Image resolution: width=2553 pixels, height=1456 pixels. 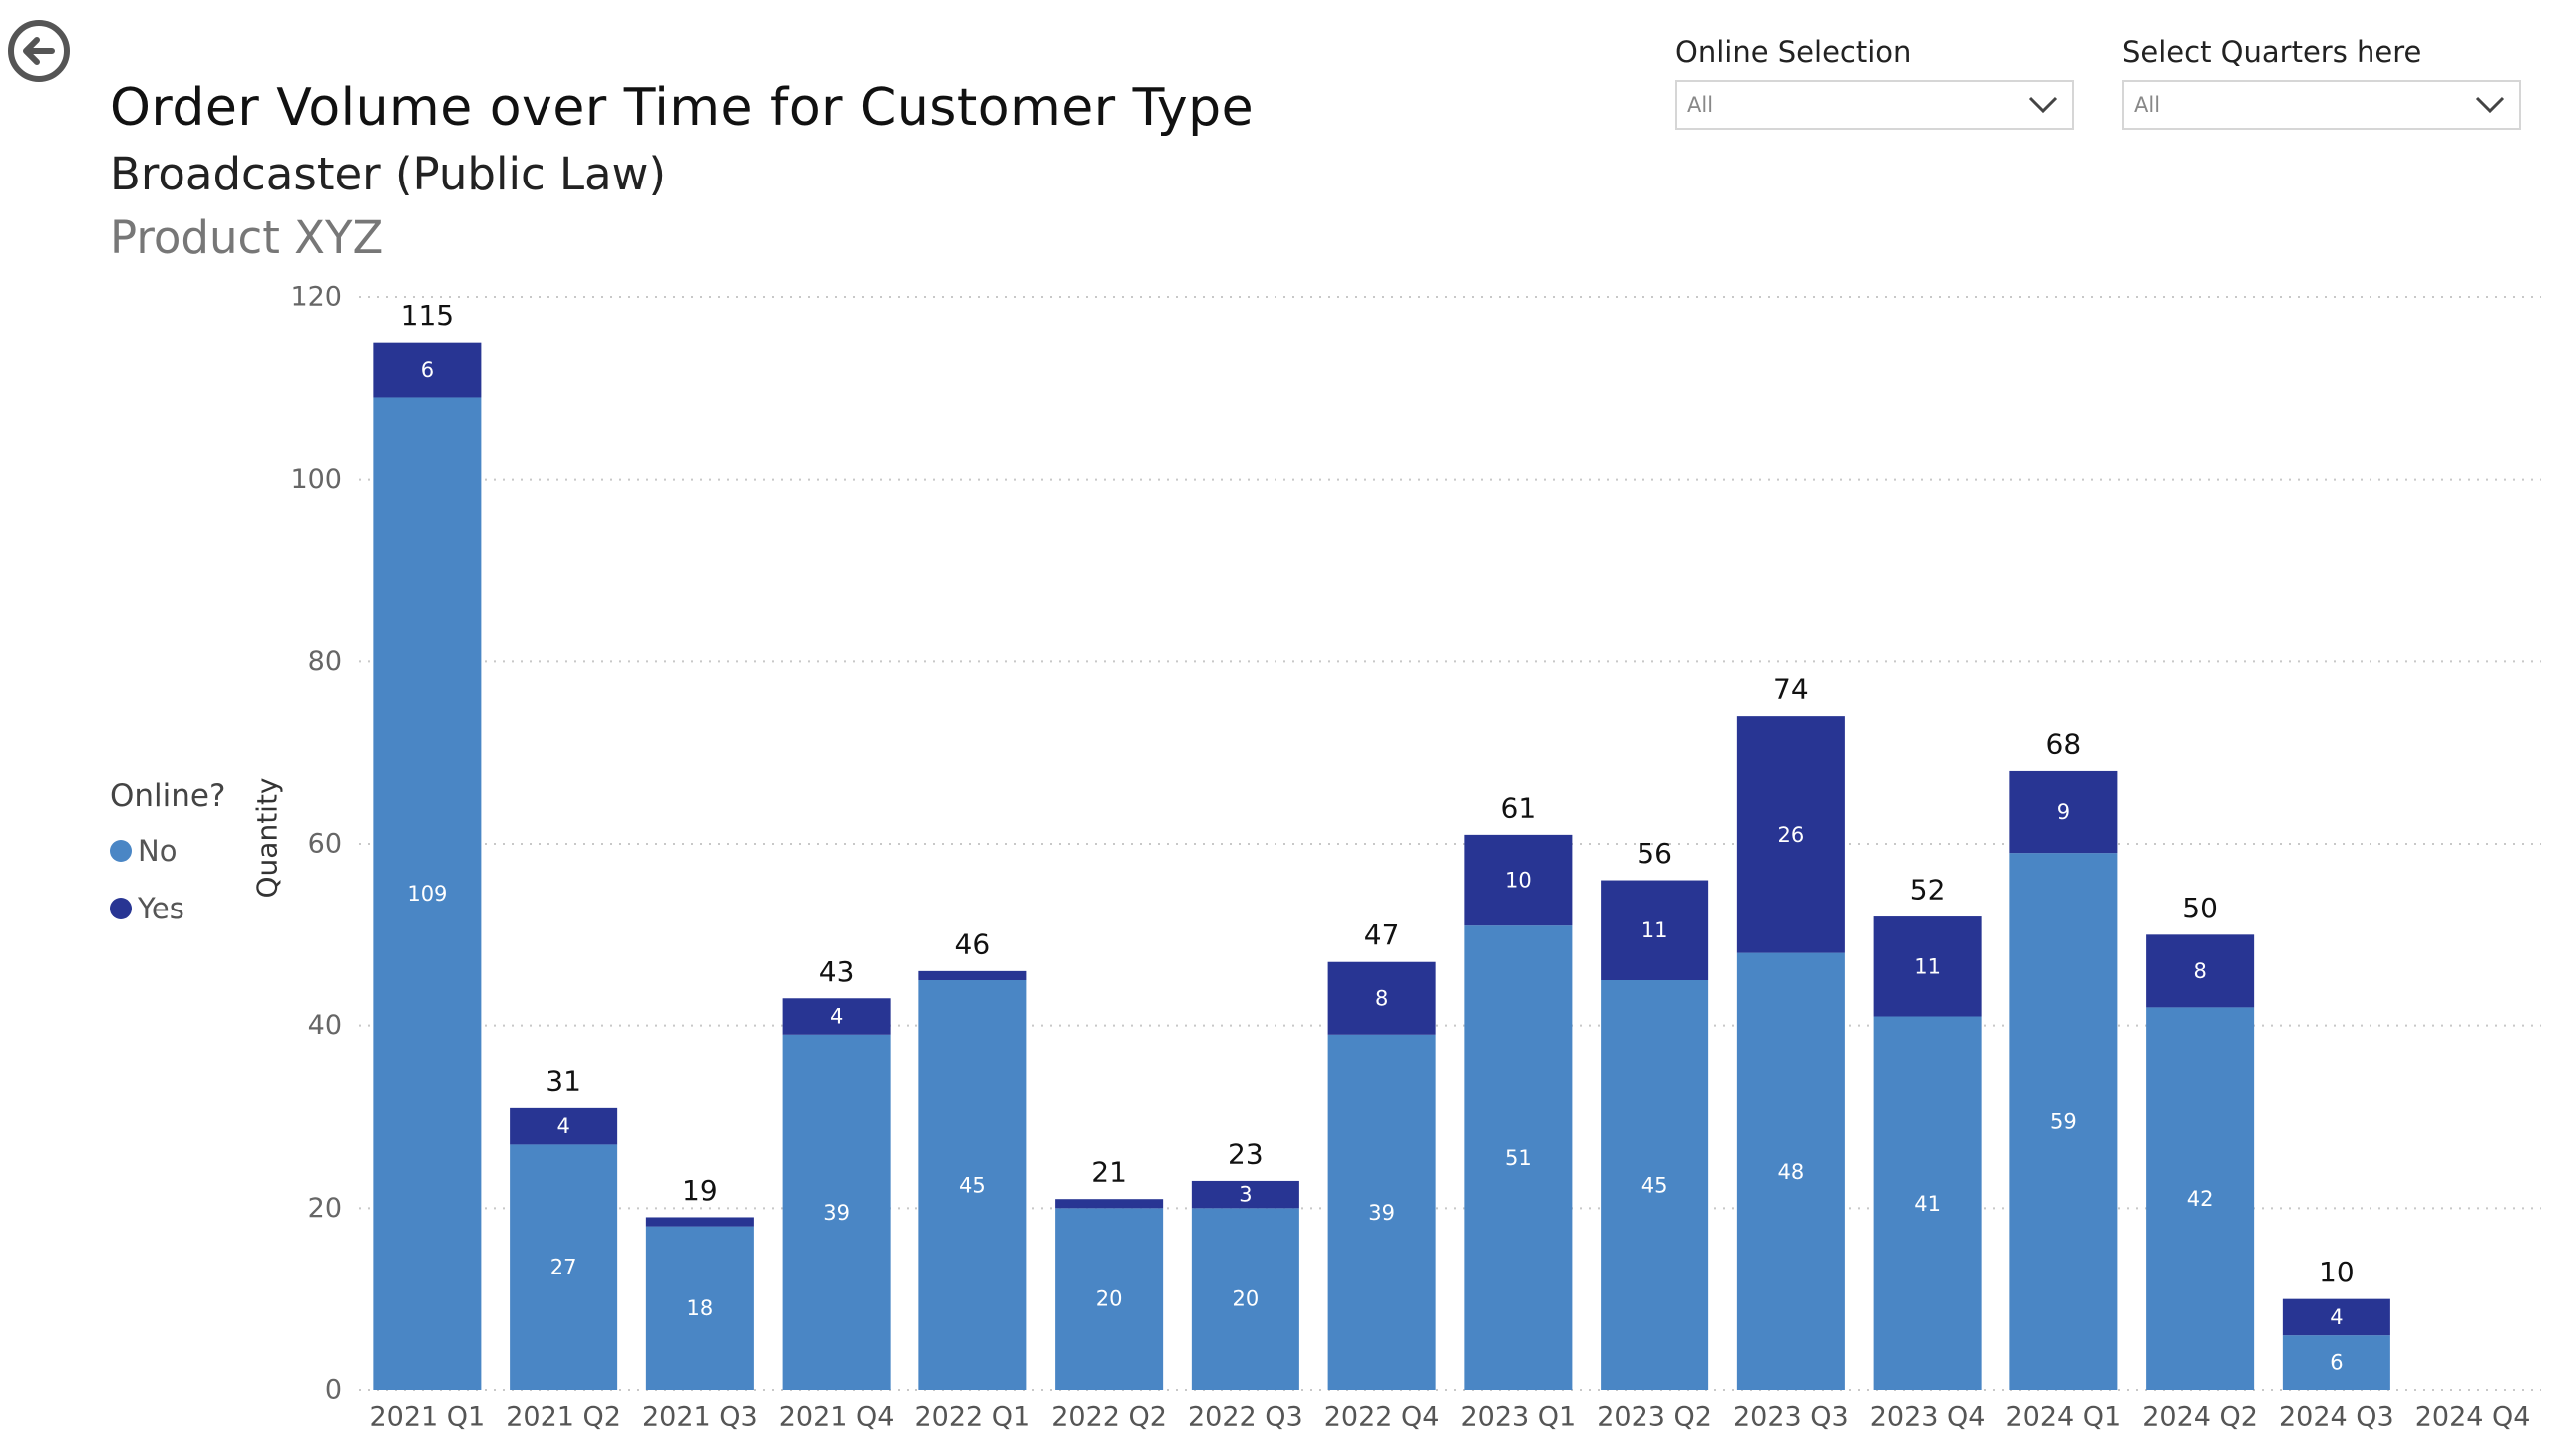 What do you see at coordinates (1875, 105) in the screenshot?
I see `online-selection-dropdown: All` at bounding box center [1875, 105].